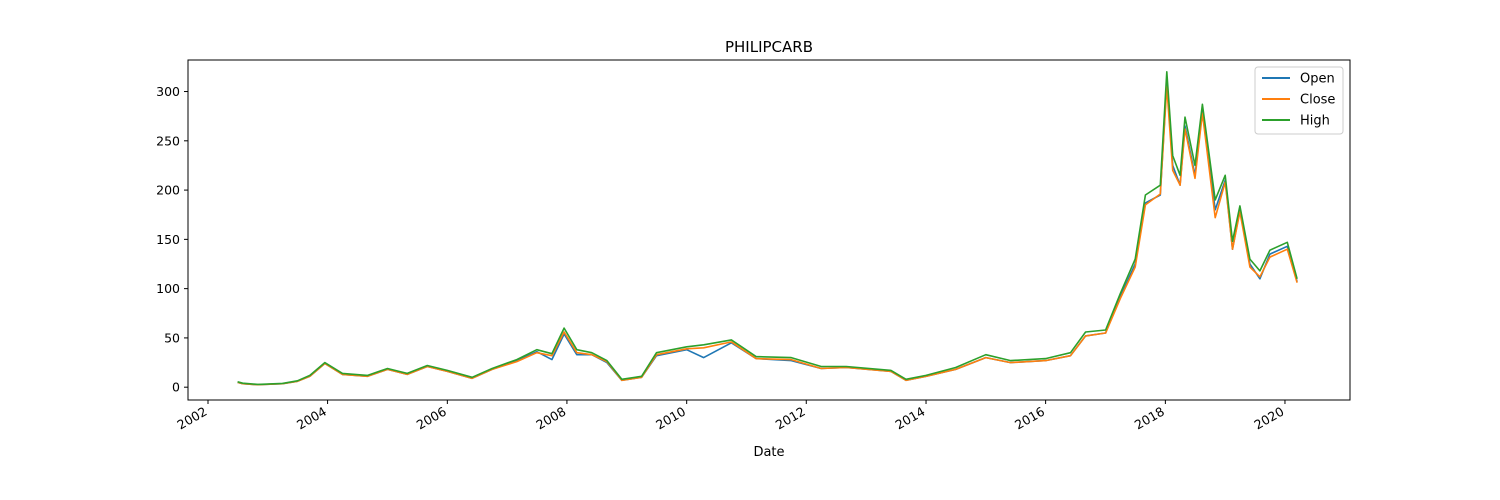 This screenshot has height=500, width=1500. I want to click on legend-label-open: Open, so click(1317, 79).